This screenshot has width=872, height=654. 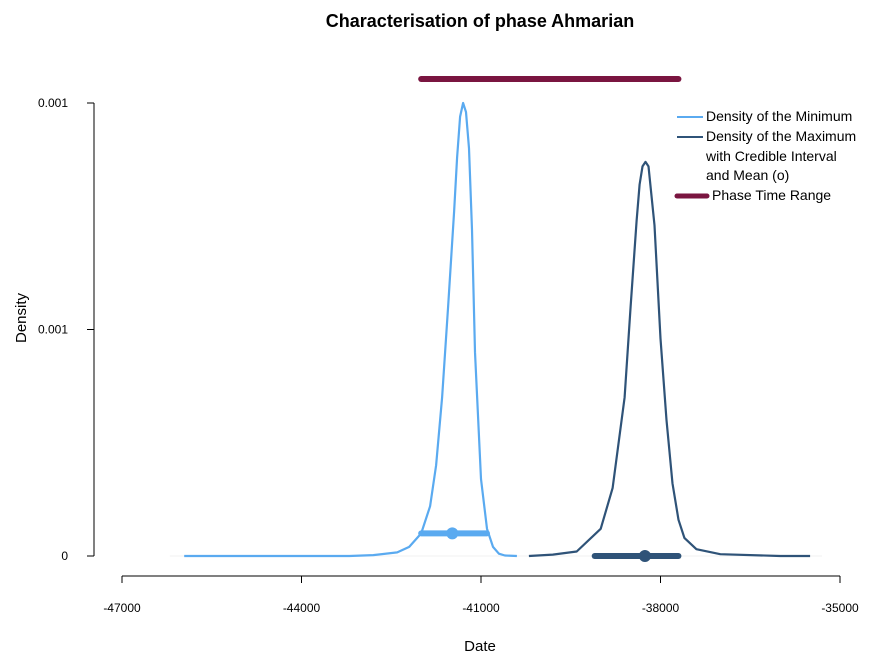 What do you see at coordinates (452, 533) in the screenshot?
I see `mean-point-minimum` at bounding box center [452, 533].